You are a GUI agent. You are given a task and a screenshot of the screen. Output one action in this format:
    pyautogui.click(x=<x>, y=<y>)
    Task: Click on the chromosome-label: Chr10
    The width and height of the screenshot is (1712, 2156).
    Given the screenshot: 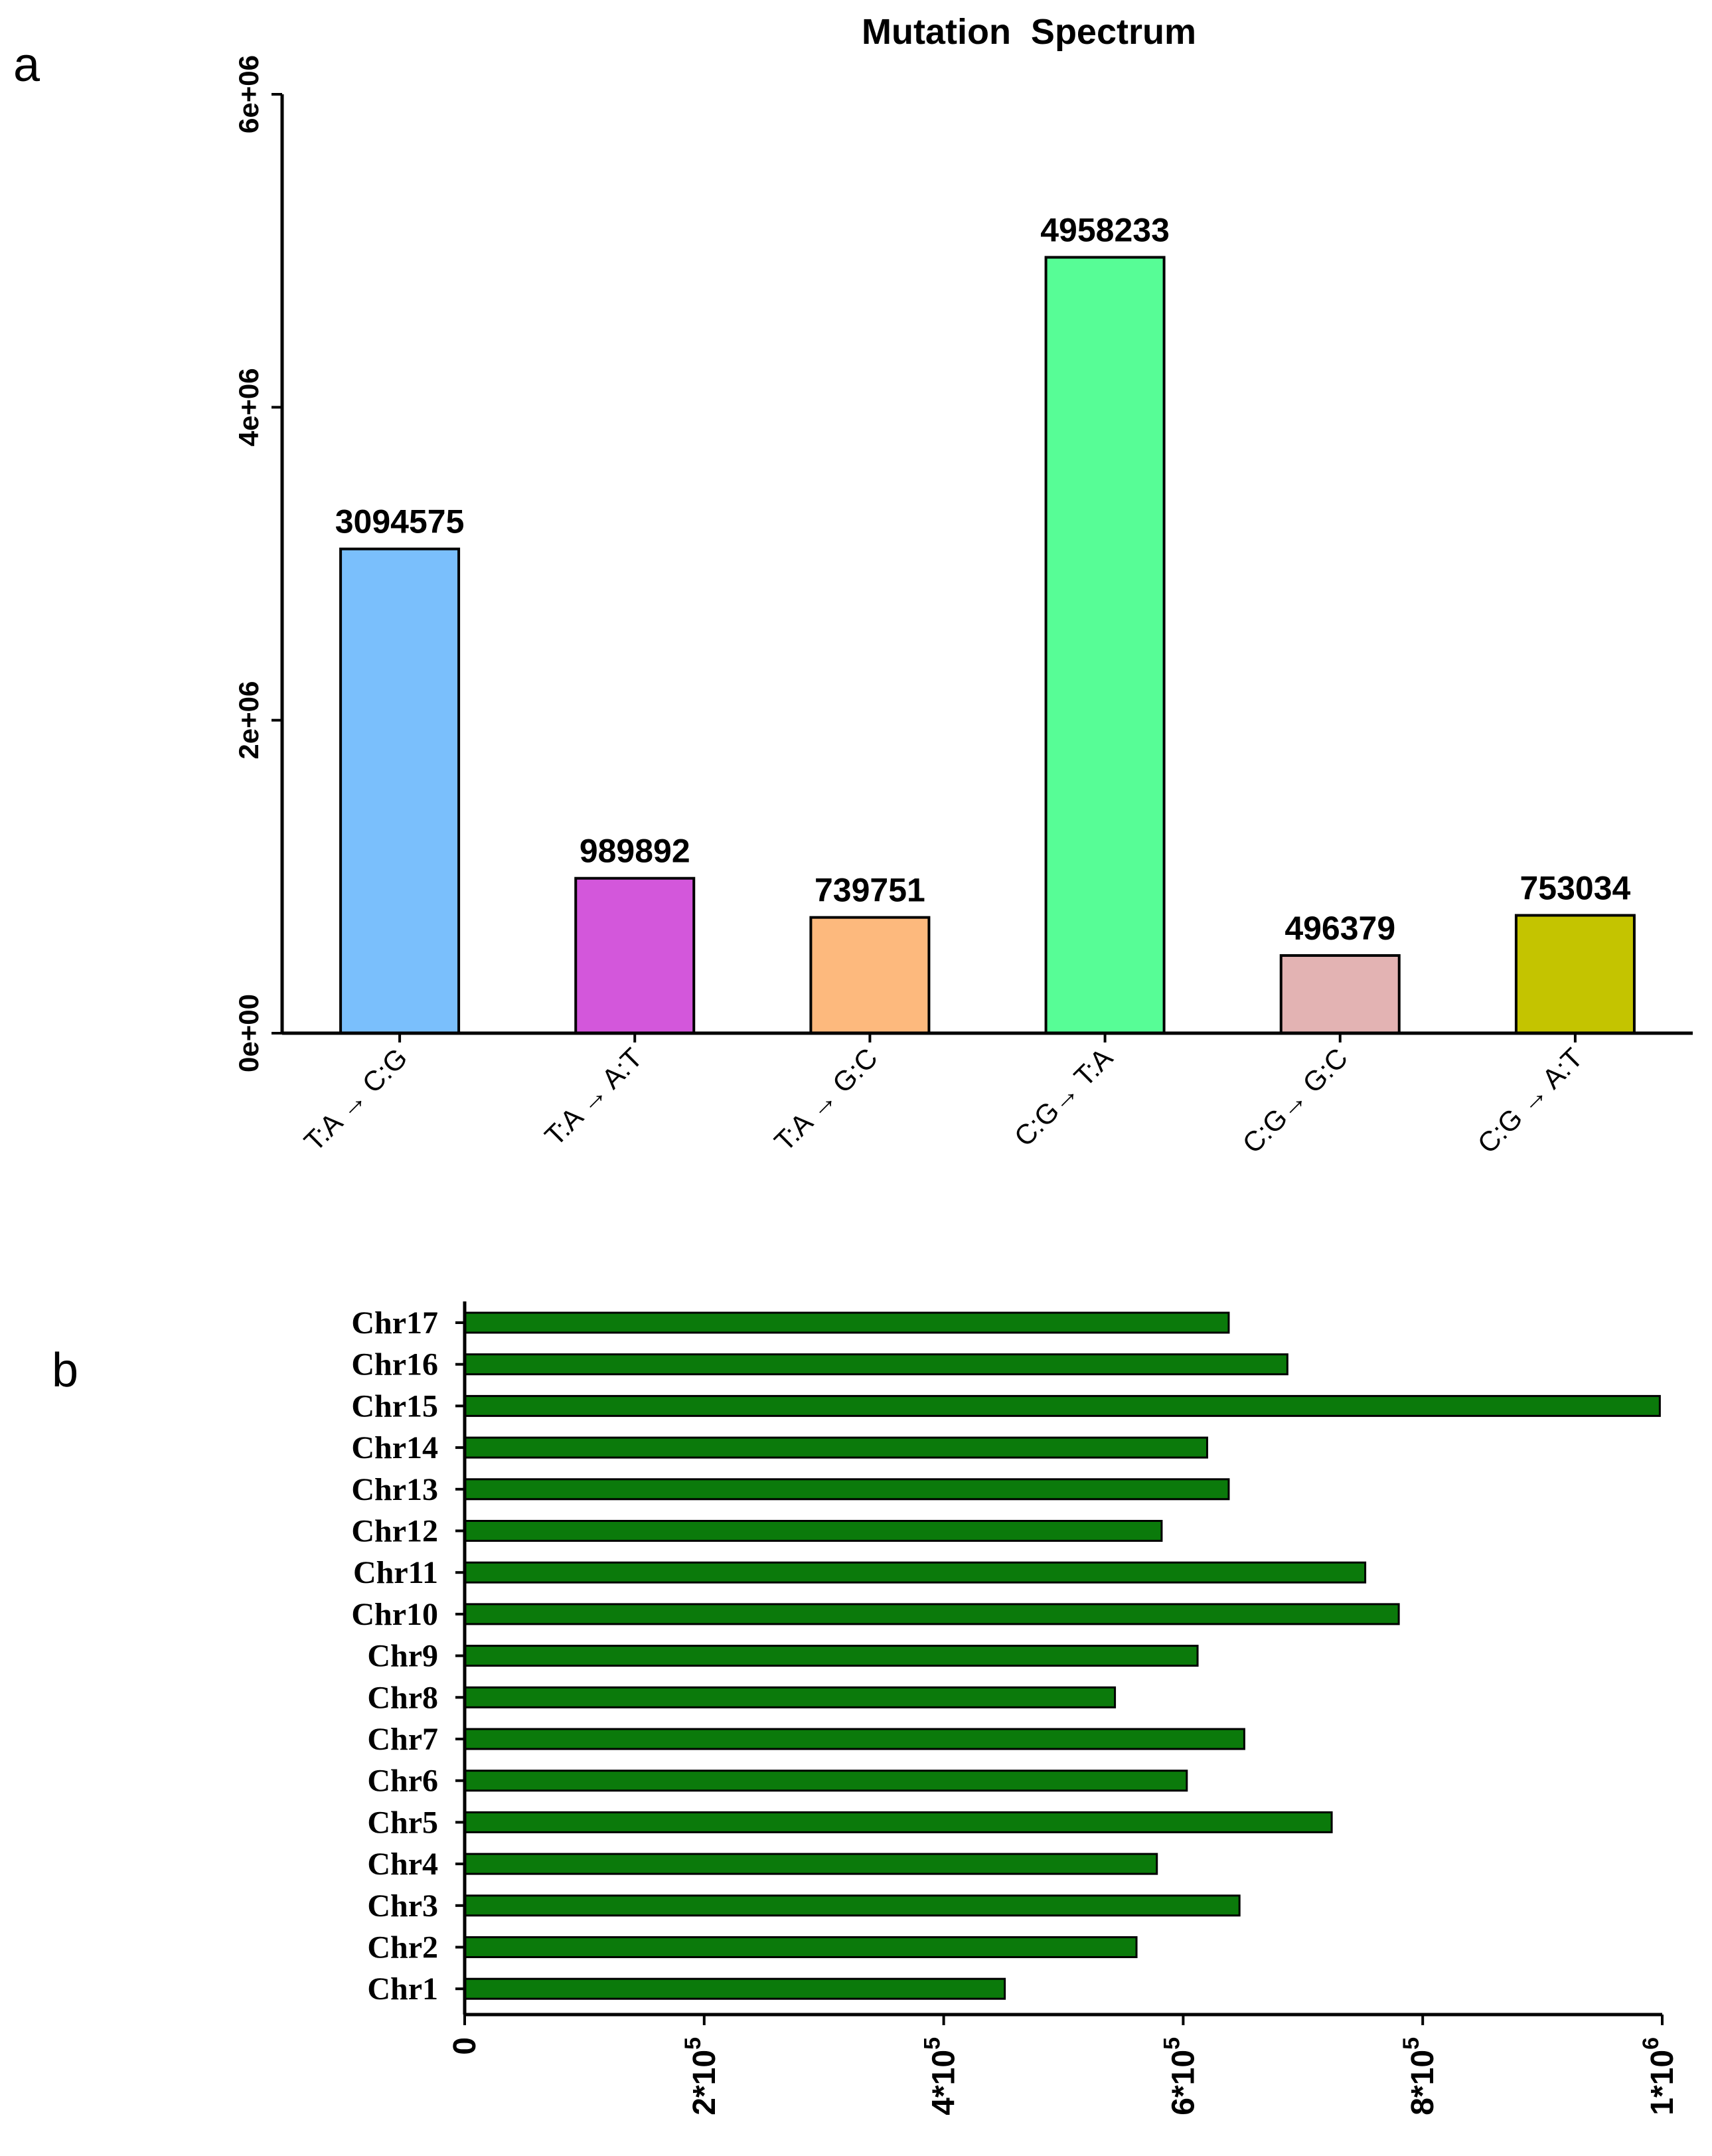 What is the action you would take?
    pyautogui.click(x=394, y=1614)
    